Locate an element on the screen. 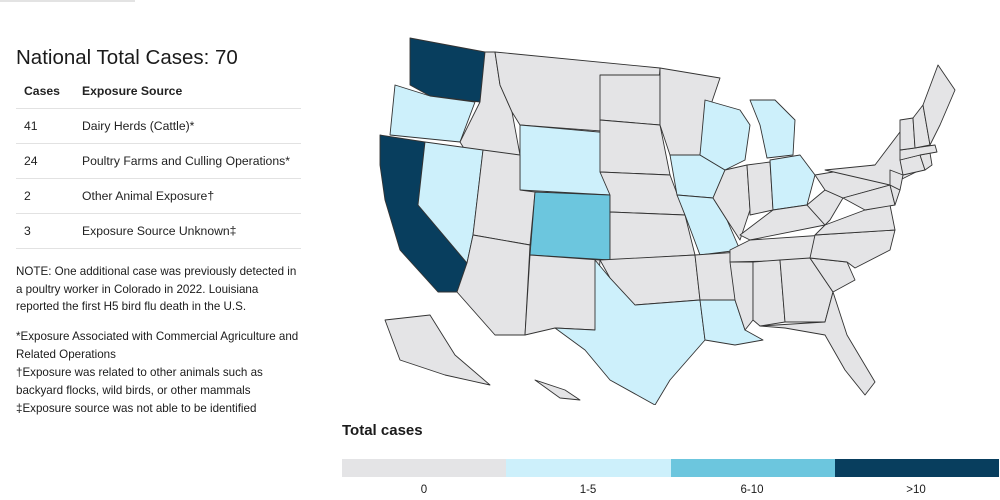 The image size is (1000, 500). legend-title: Total cases is located at coordinates (382, 430).